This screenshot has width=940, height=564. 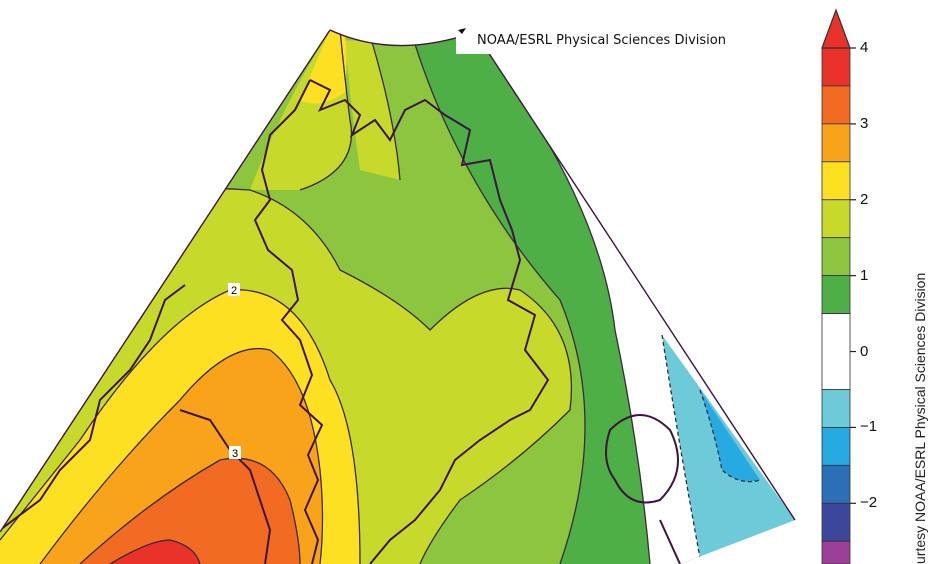 What do you see at coordinates (836, 28) in the screenshot?
I see `colorbar-overflow-arrow` at bounding box center [836, 28].